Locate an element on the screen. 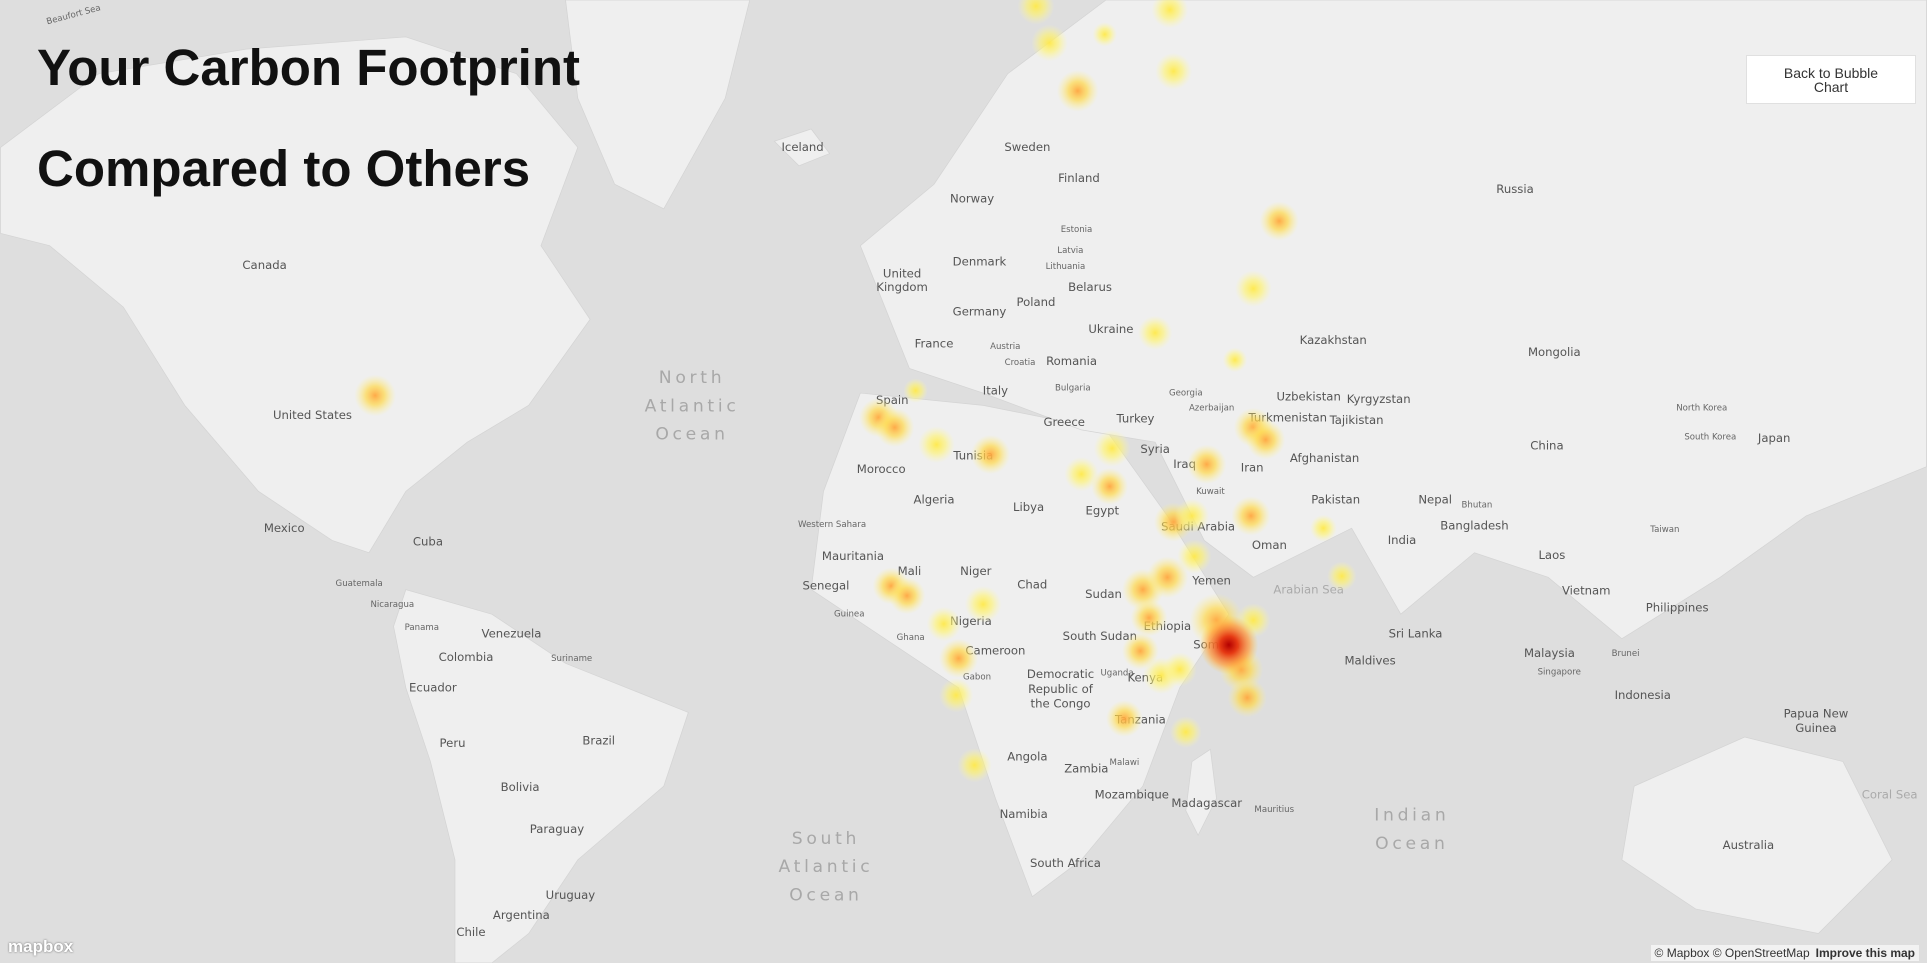  map-label: China is located at coordinates (1546, 446).